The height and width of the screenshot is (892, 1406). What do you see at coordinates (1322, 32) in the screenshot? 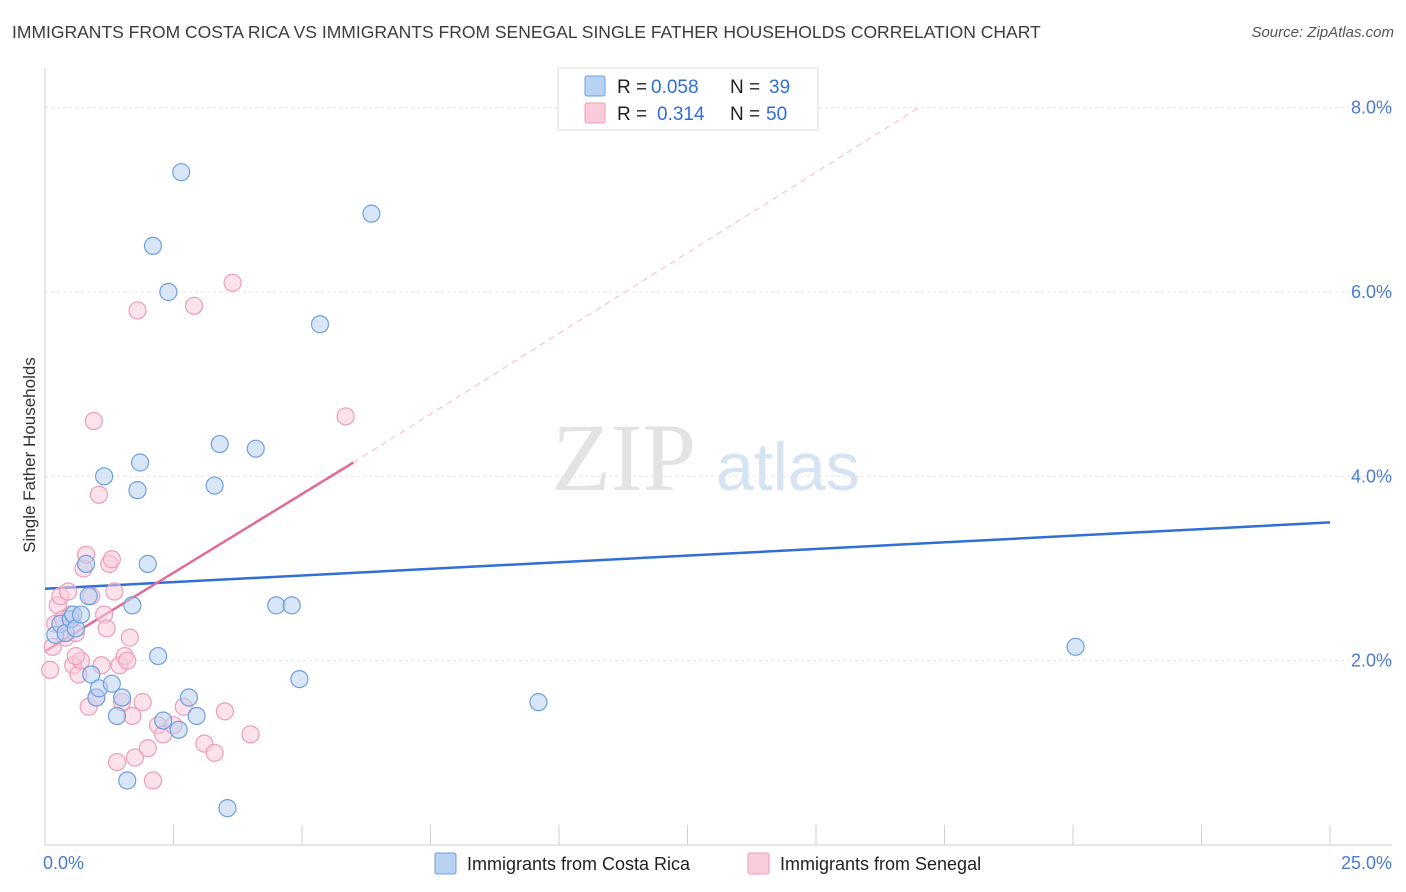
I see `chart-source: Source: ZipAtlas.com` at bounding box center [1322, 32].